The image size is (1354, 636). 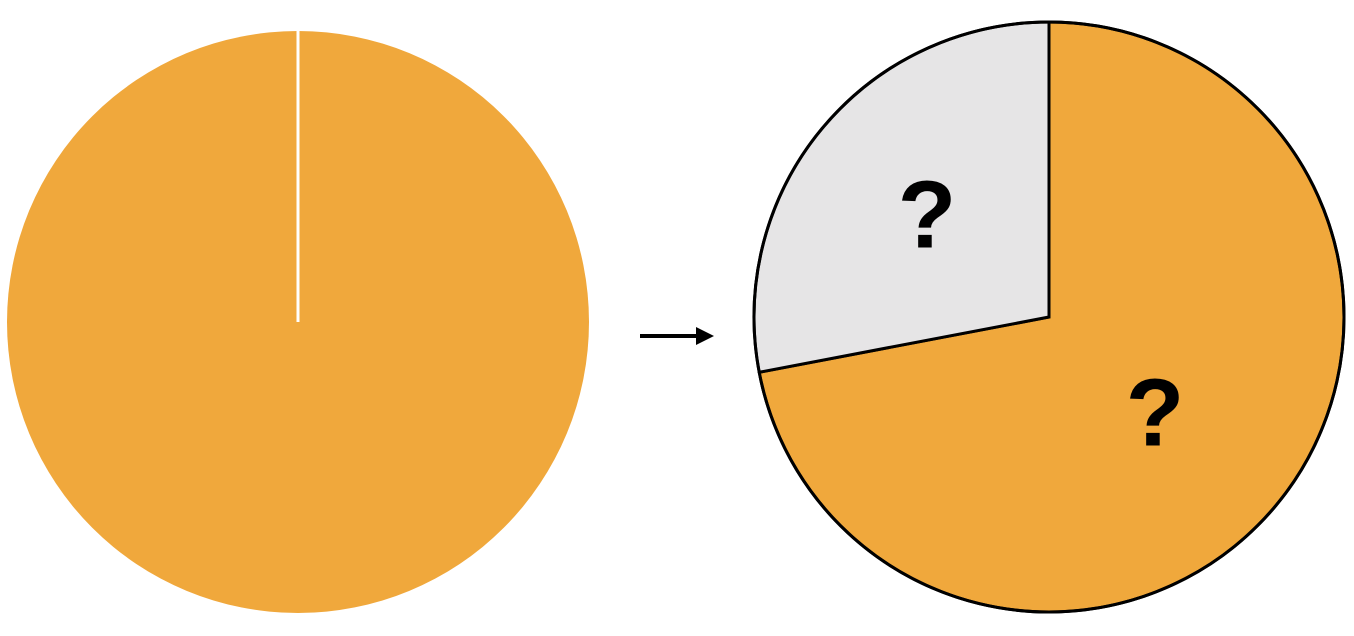 I want to click on arrow-head, so click(x=705, y=336).